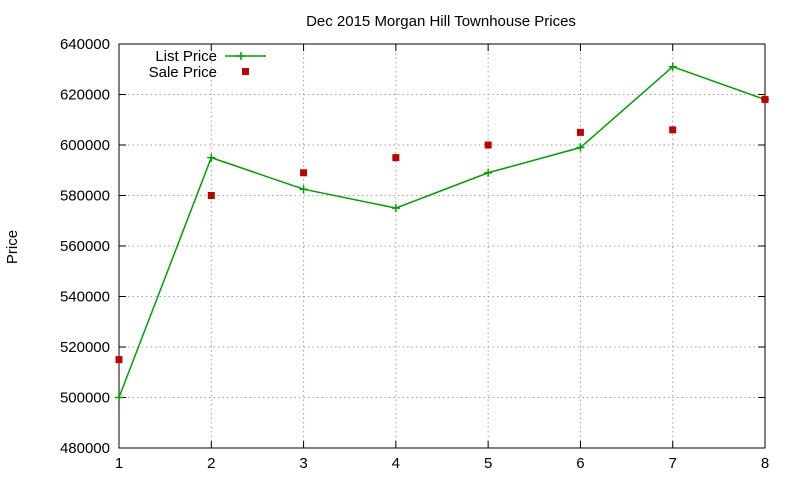 The width and height of the screenshot is (800, 480). I want to click on legend: List Price Sale Price, so click(207, 64).